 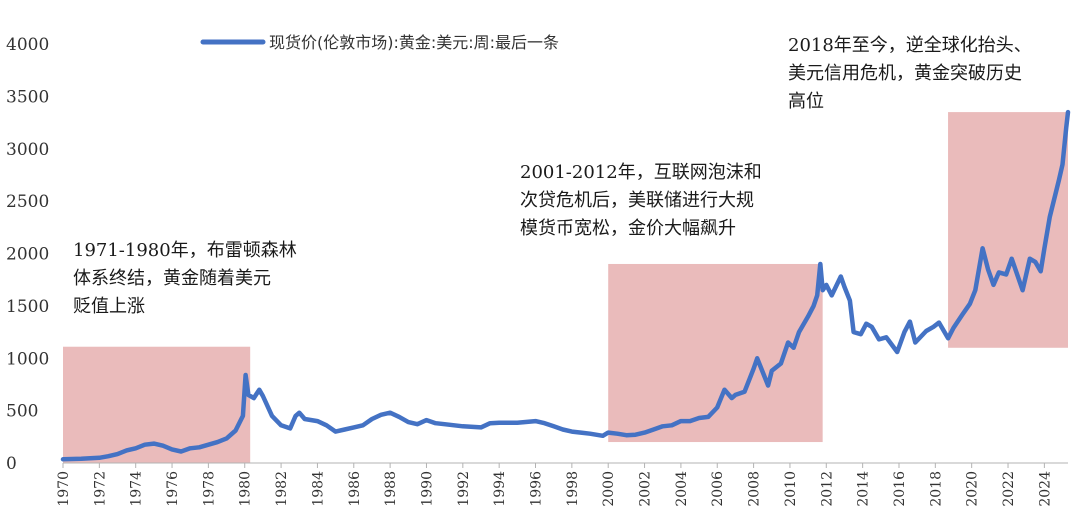 I want to click on annotation-line: 2018年至今，逆全球化抬头、, so click(x=910, y=45).